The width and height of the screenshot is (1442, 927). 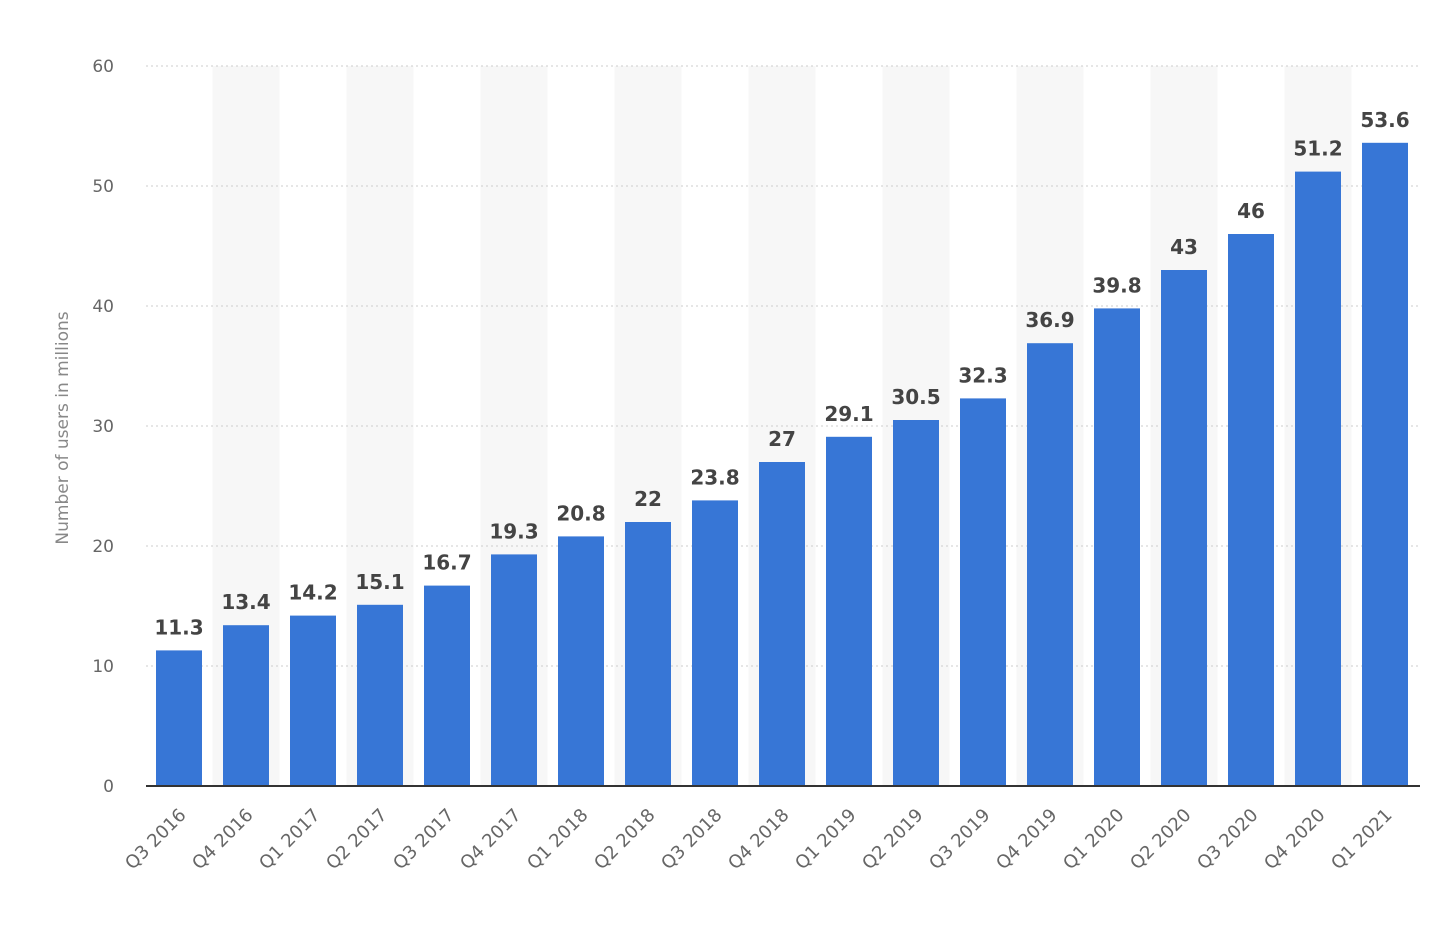 I want to click on y-tick-label: 30, so click(x=103, y=427).